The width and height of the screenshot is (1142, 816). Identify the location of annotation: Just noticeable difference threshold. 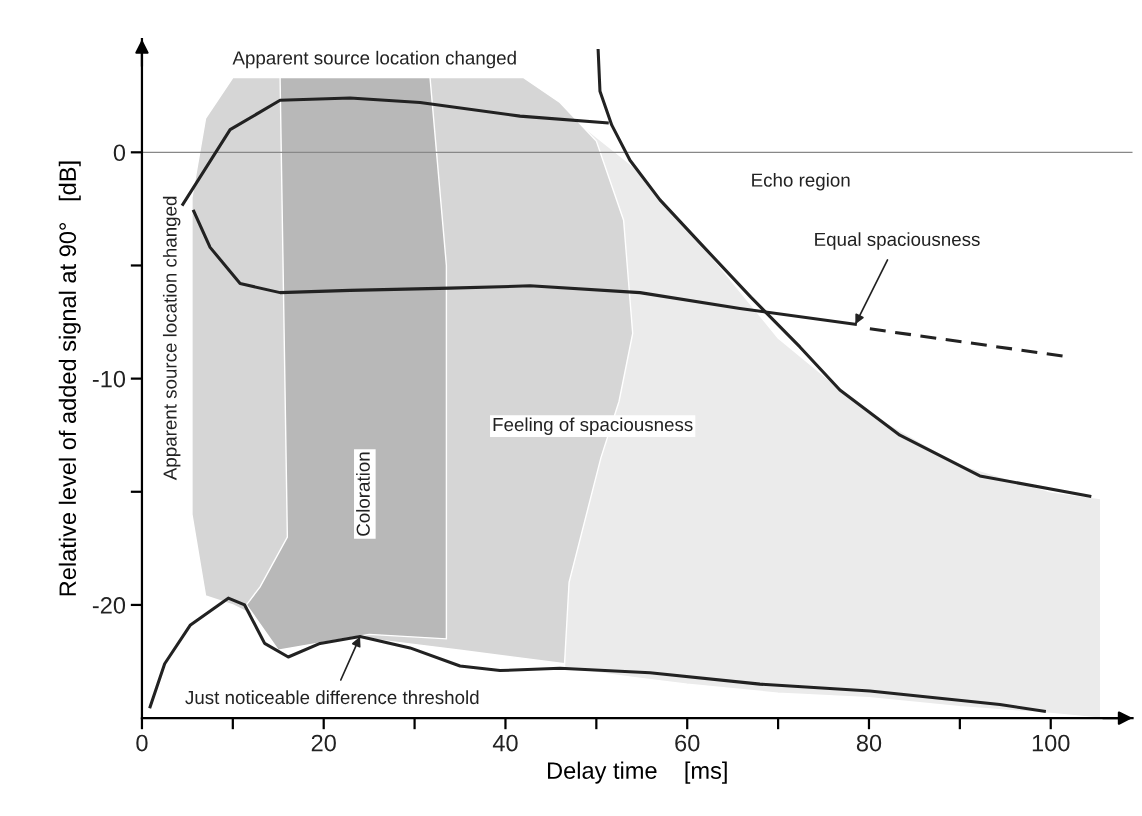
(332, 697).